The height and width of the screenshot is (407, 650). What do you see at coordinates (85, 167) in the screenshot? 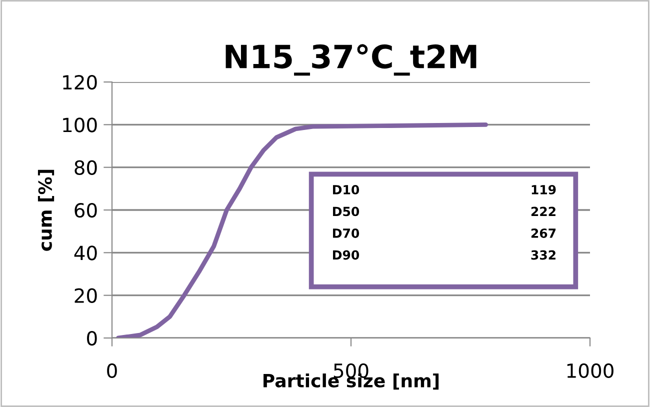
I see `y-tick-label: 80` at bounding box center [85, 167].